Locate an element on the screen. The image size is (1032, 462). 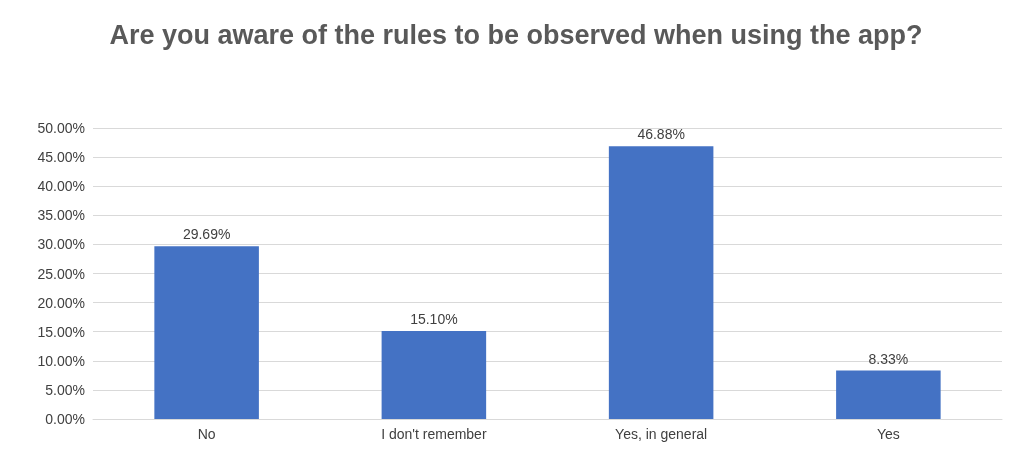
y-tick-label: 30.00% is located at coordinates (61, 244).